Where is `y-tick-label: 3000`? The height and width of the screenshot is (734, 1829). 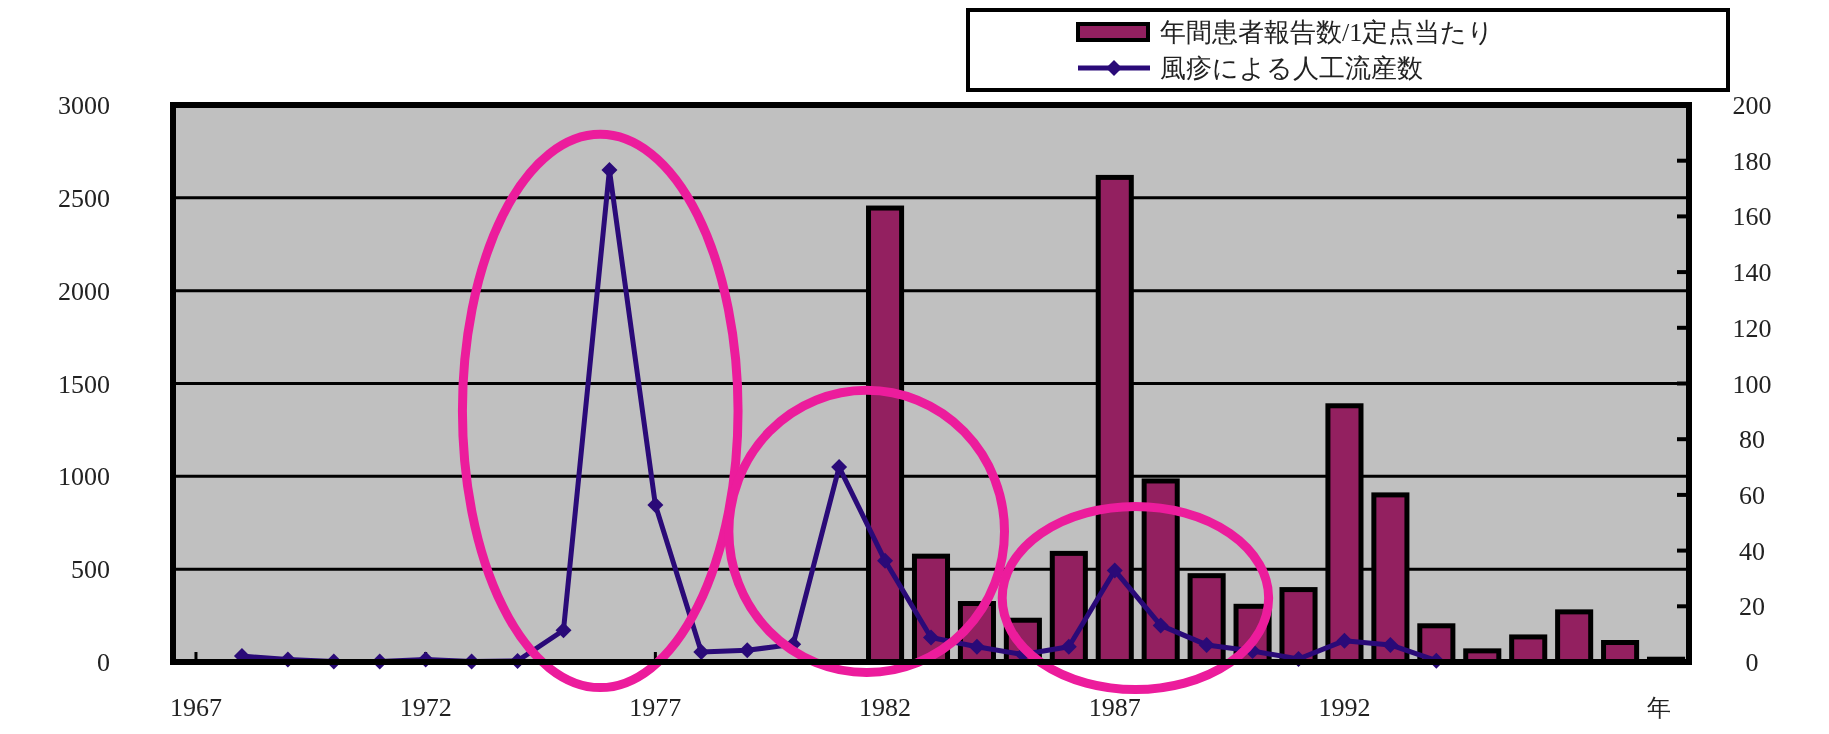
y-tick-label: 3000 is located at coordinates (84, 105).